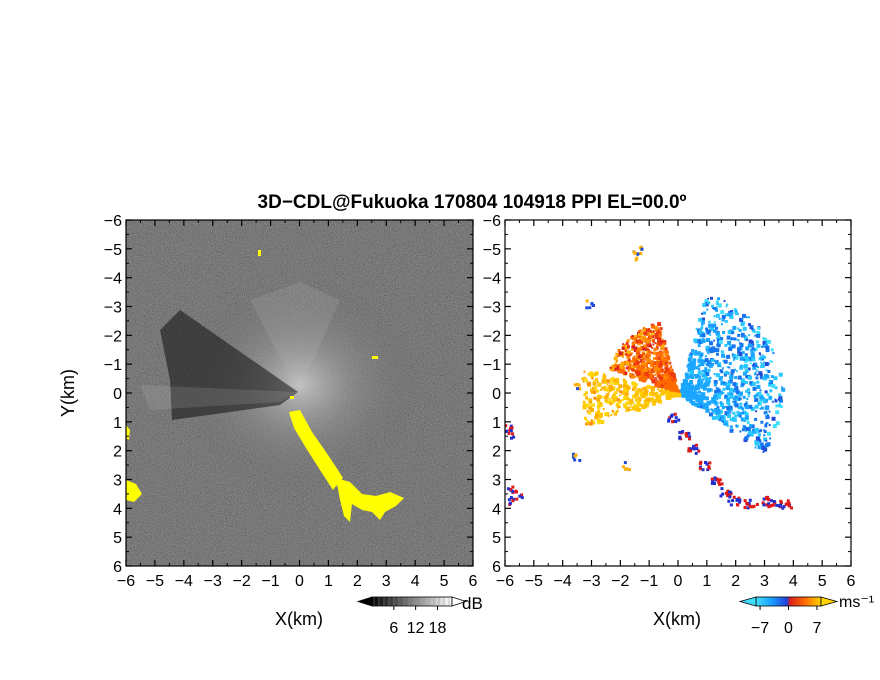 Image resolution: width=880 pixels, height=680 pixels. I want to click on velocity-colorbar-tick-label: −7, so click(760, 628).